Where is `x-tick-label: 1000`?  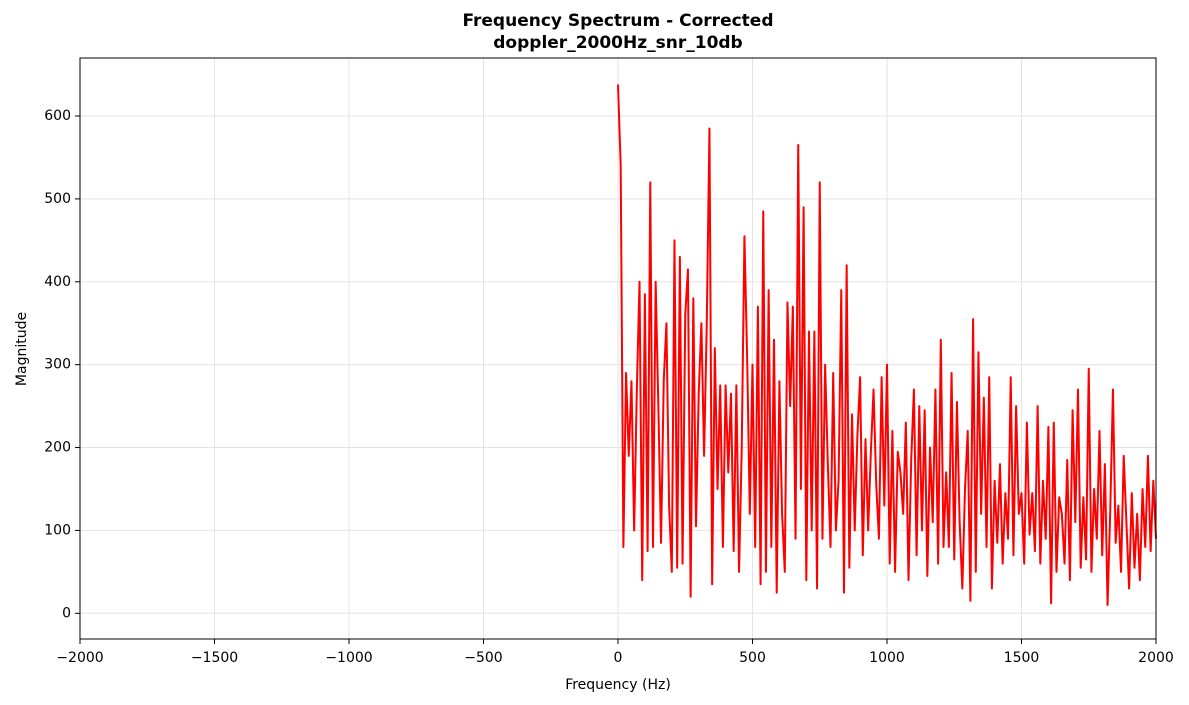
x-tick-label: 1000 is located at coordinates (887, 658).